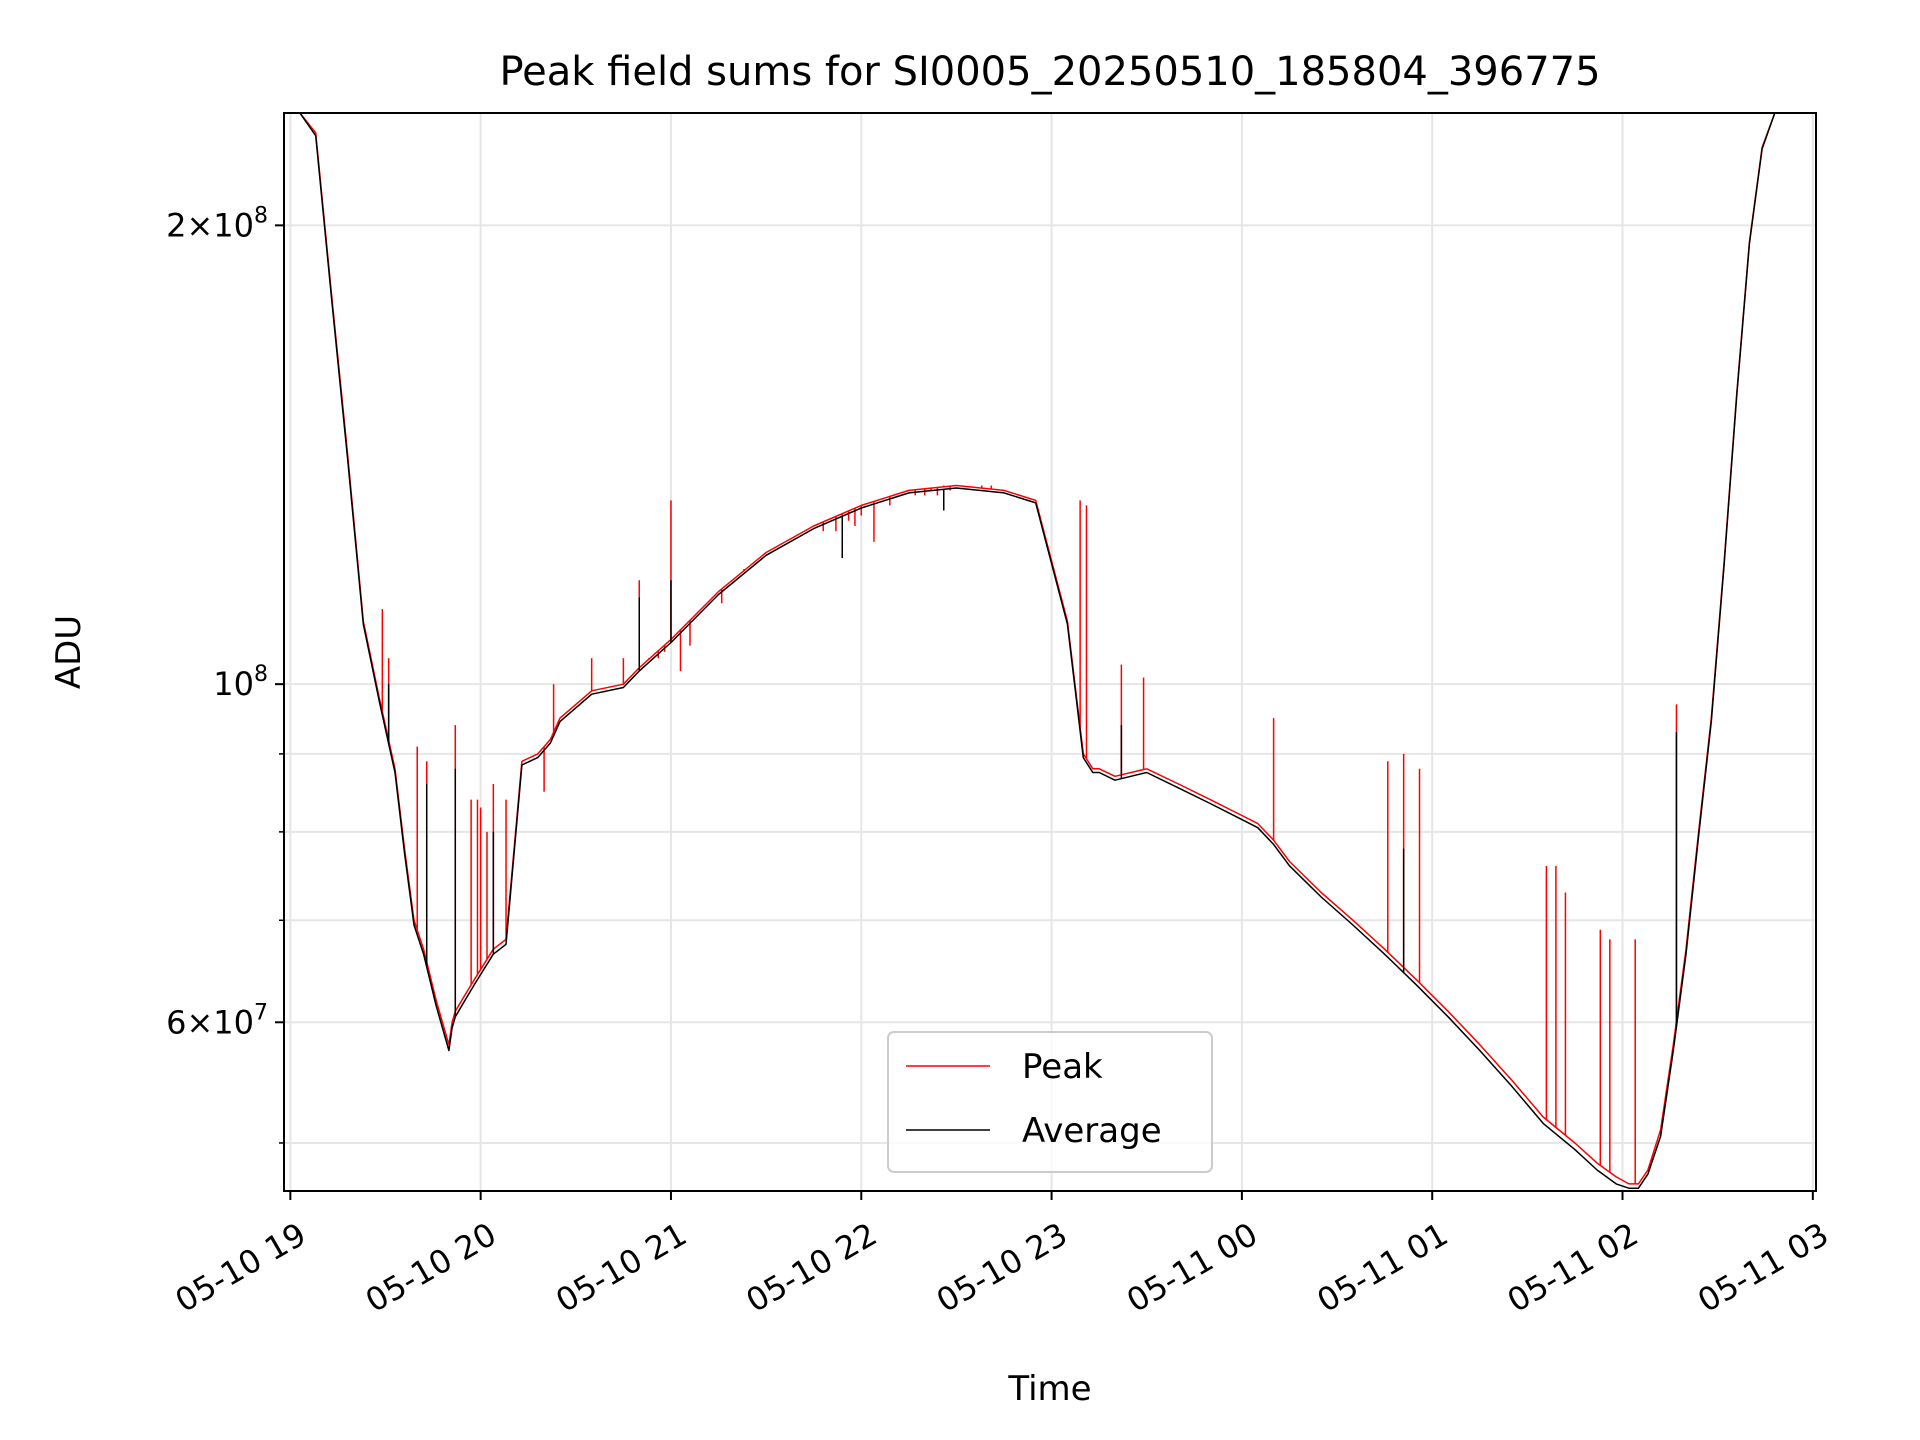  What do you see at coordinates (1092, 1131) in the screenshot?
I see `legend-average-label: Average` at bounding box center [1092, 1131].